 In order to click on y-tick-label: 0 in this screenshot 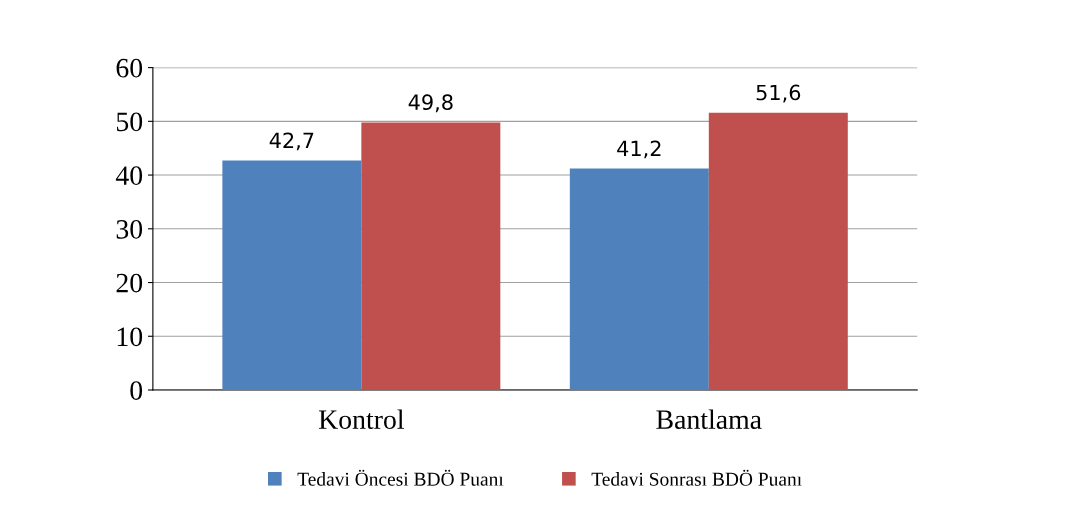, I will do `click(136, 390)`.